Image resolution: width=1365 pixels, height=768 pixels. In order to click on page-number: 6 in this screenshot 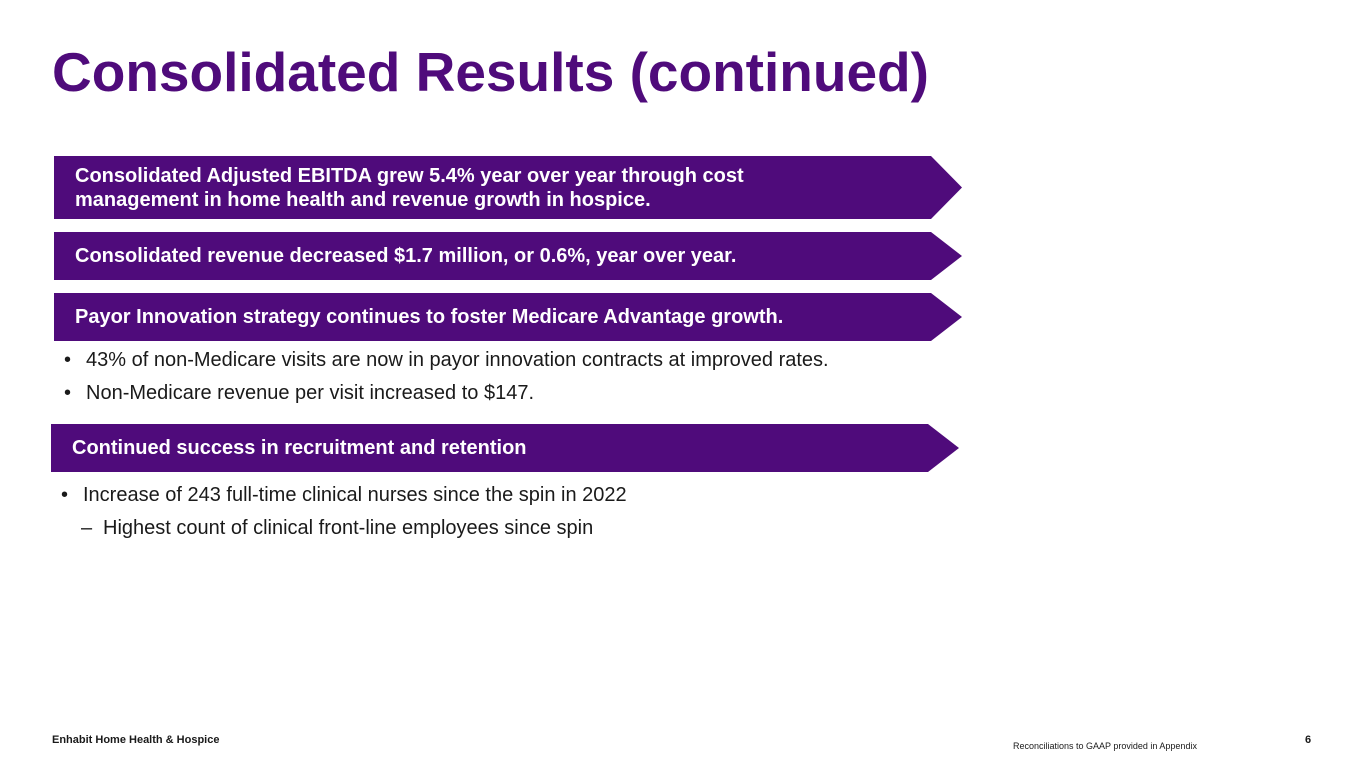, I will do `click(1308, 740)`.